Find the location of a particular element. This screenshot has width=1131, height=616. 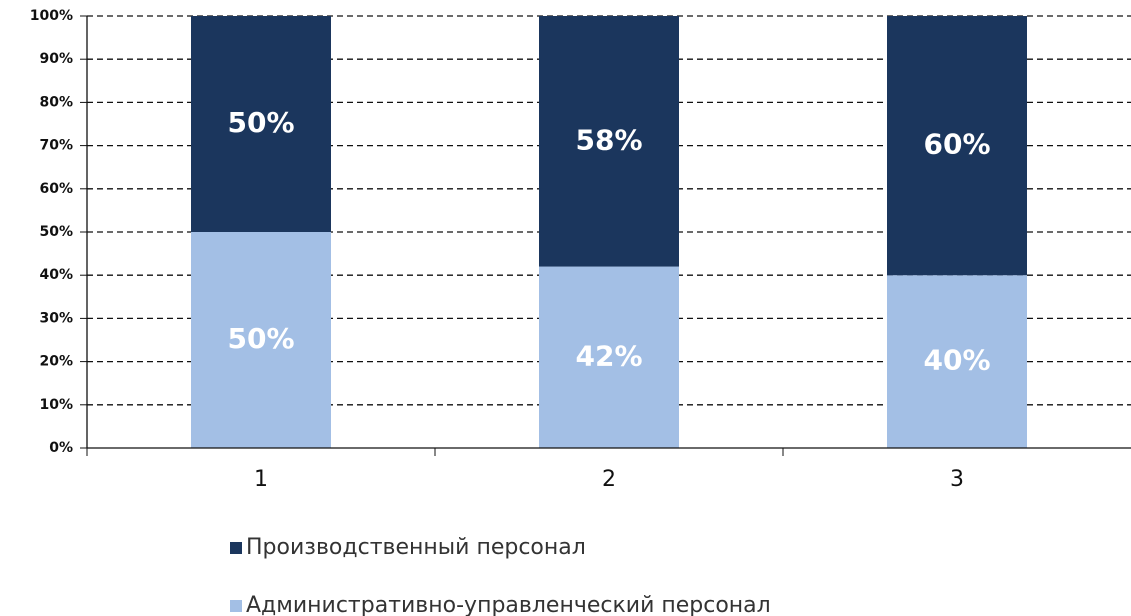

y-tick-label: 60% is located at coordinates (56, 189).